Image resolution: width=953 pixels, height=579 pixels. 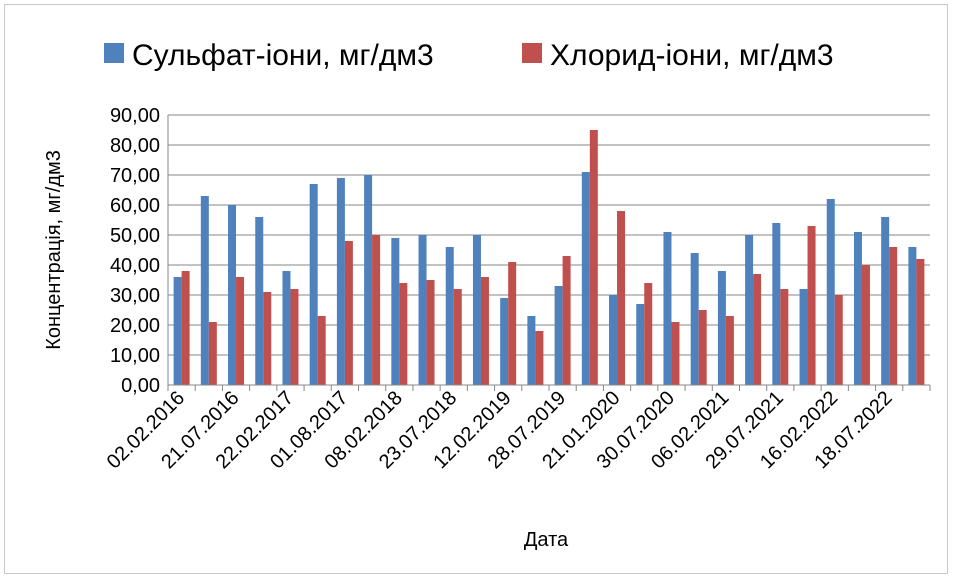 What do you see at coordinates (692, 55) in the screenshot?
I see `legend-label-chloride: Хлорид-іони, мг/дм3` at bounding box center [692, 55].